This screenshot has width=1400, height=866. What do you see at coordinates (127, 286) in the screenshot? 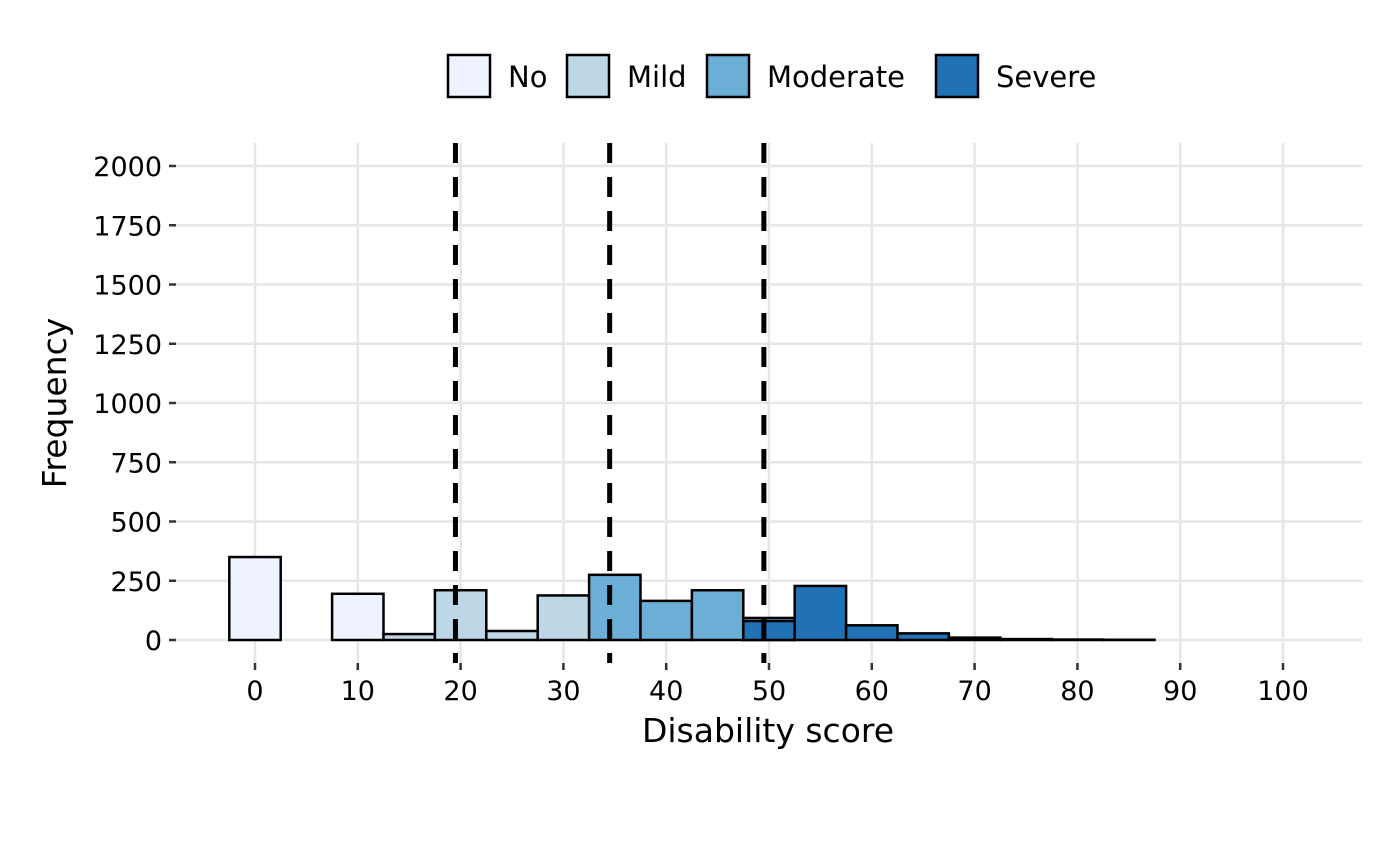
I see `y-tick-label: 1500` at bounding box center [127, 286].